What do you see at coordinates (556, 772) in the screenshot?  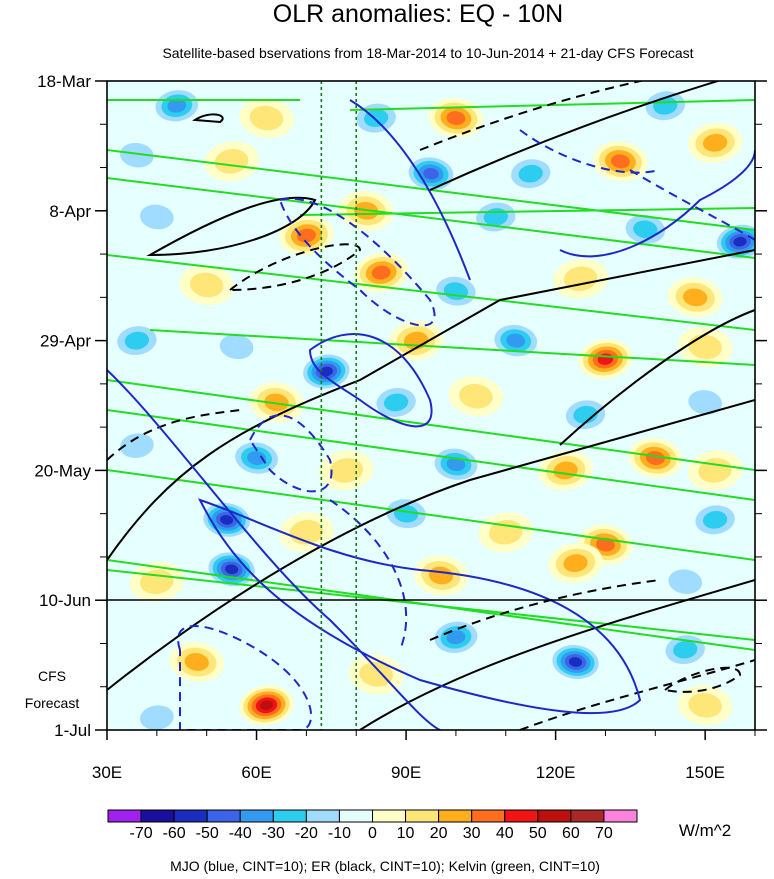 I see `x-tick-label: 120E` at bounding box center [556, 772].